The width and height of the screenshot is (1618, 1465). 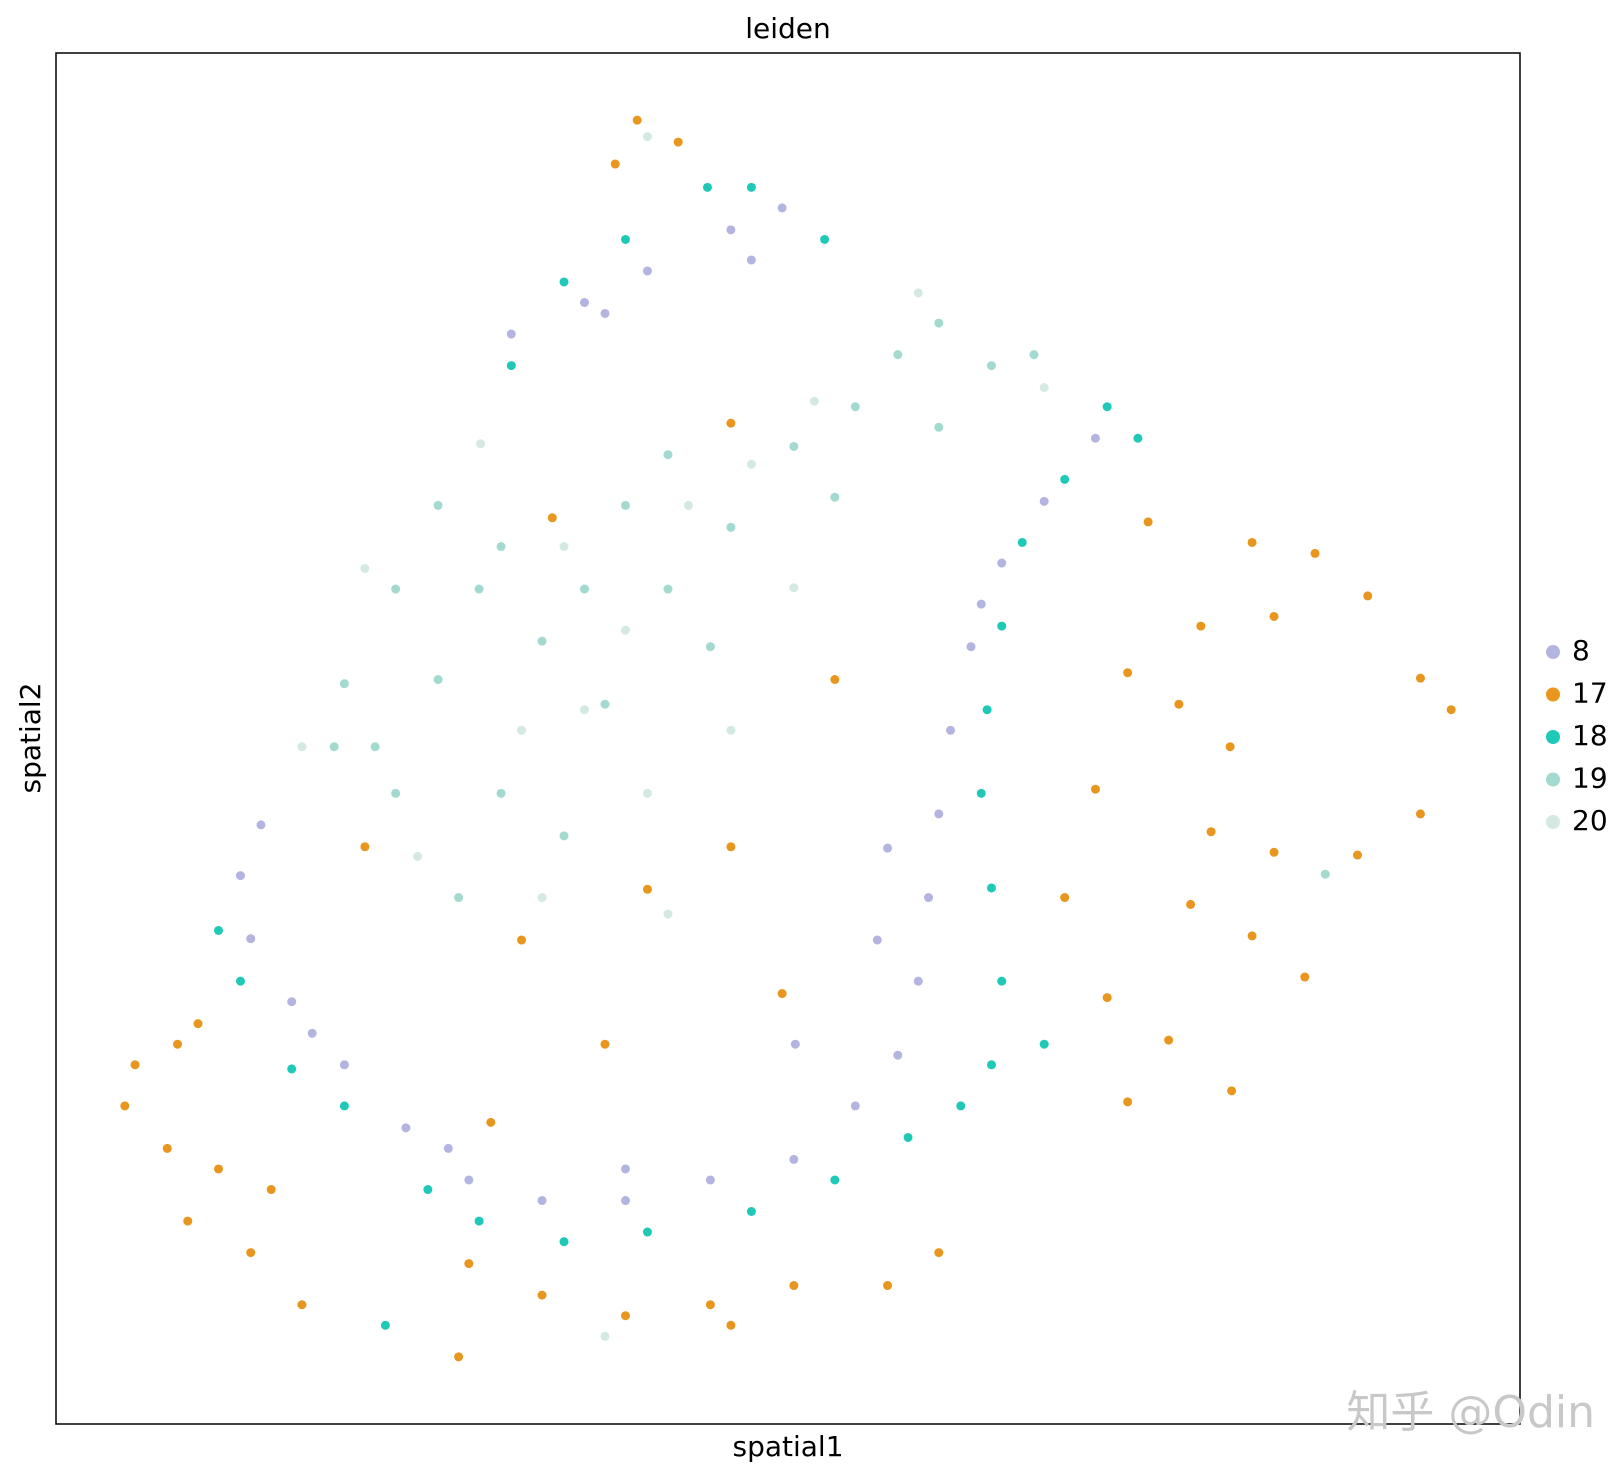 I want to click on legend-label: 19, so click(x=1590, y=778).